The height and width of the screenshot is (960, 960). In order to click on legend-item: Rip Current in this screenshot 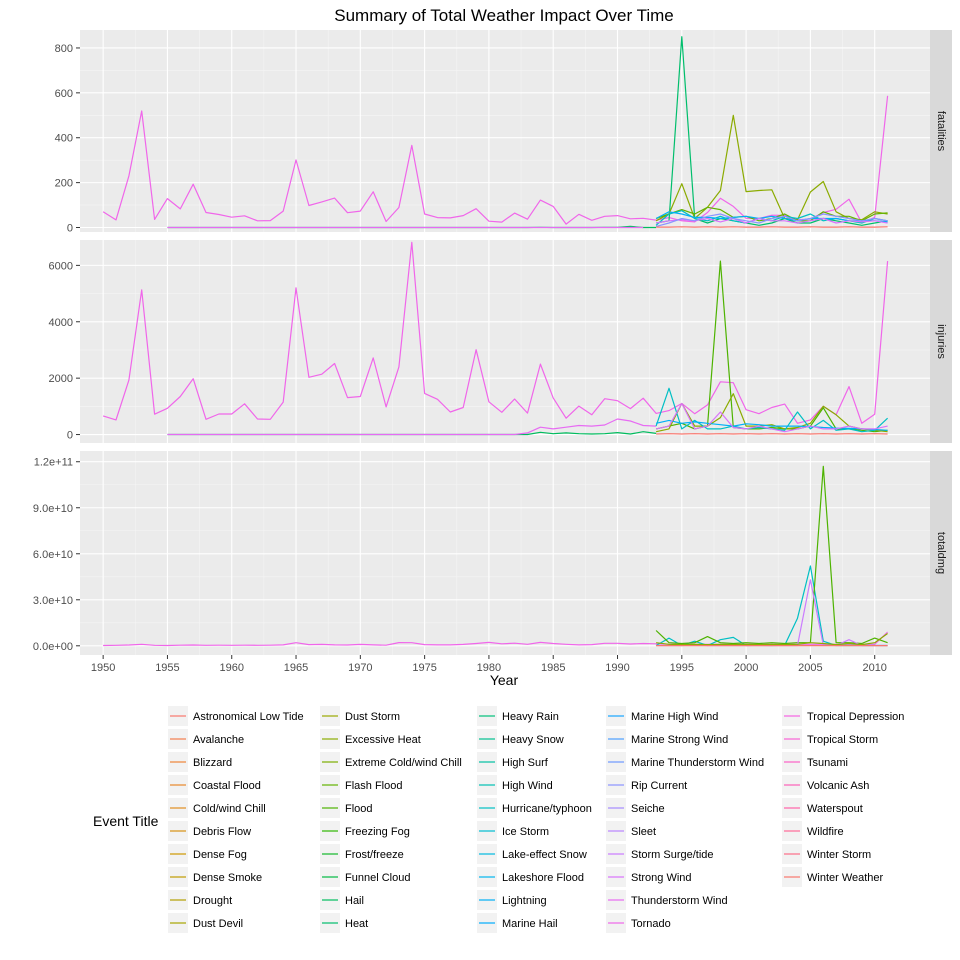, I will do `click(646, 785)`.